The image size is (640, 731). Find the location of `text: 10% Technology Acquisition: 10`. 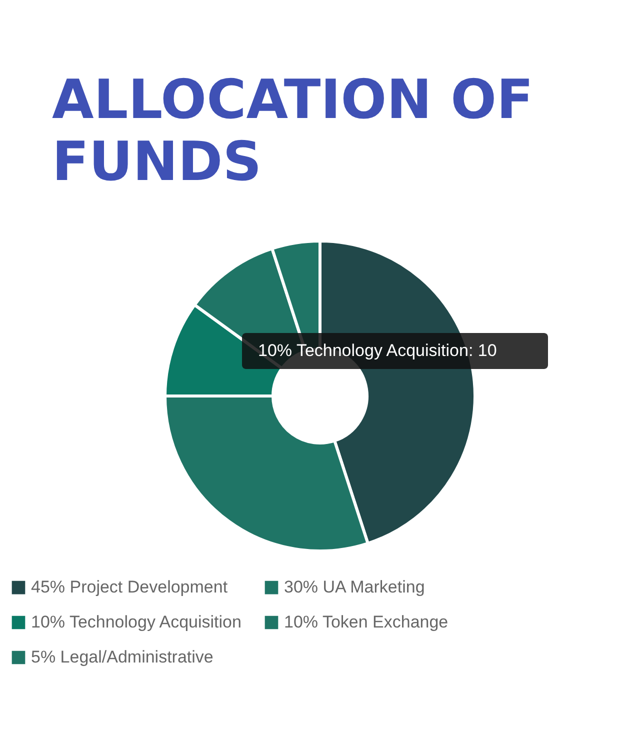

text: 10% Technology Acquisition: 10 is located at coordinates (377, 350).